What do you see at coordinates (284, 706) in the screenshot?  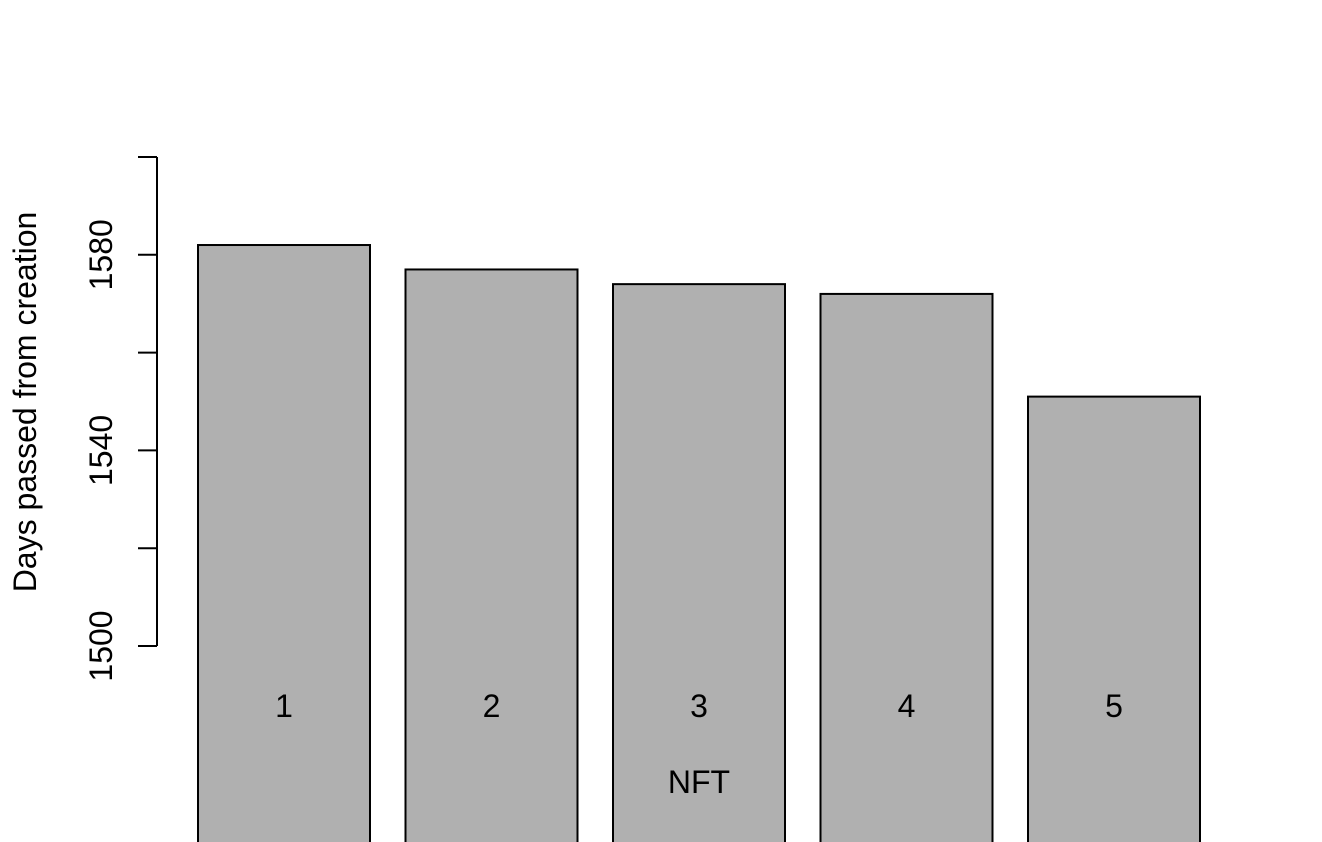 I see `bar-label-1: 1` at bounding box center [284, 706].